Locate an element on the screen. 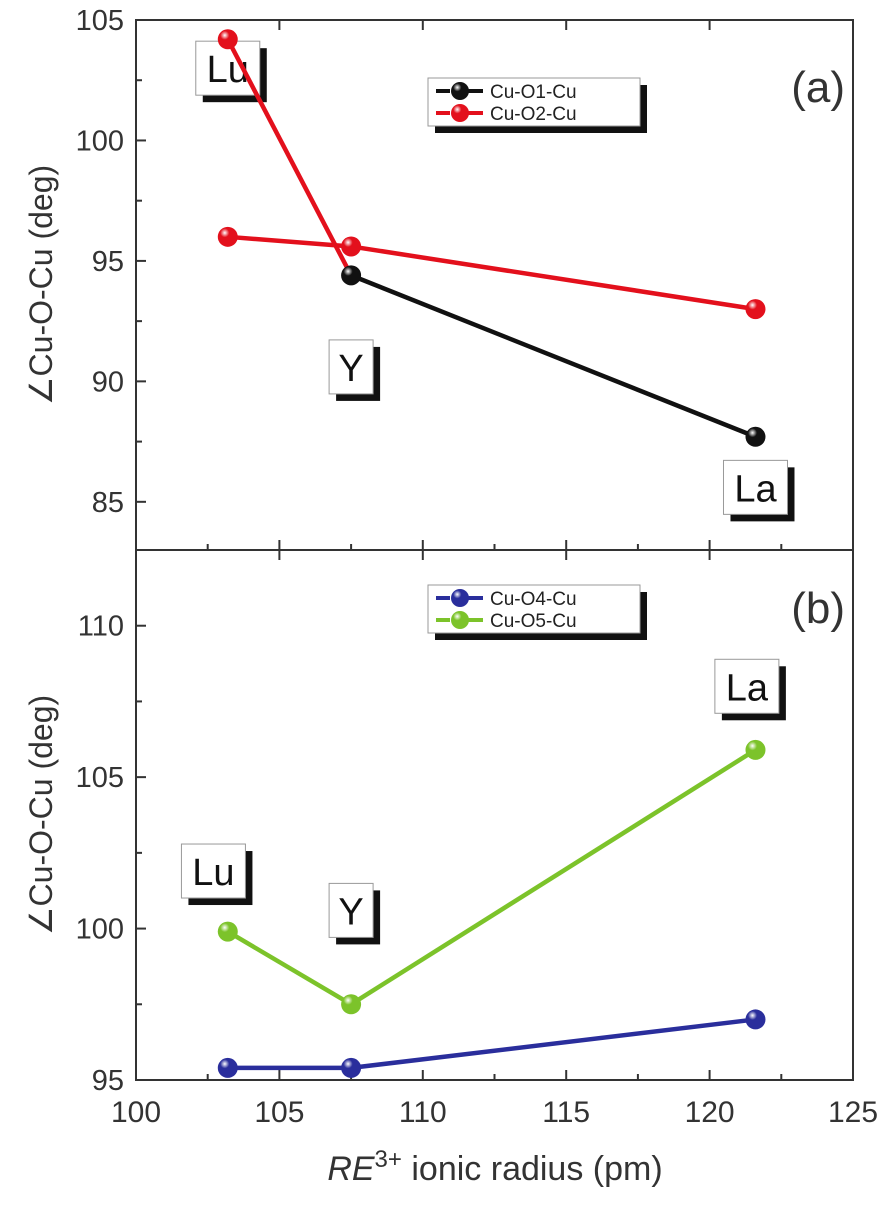  legend-entry: Cu-O1-Cu is located at coordinates (533, 92).